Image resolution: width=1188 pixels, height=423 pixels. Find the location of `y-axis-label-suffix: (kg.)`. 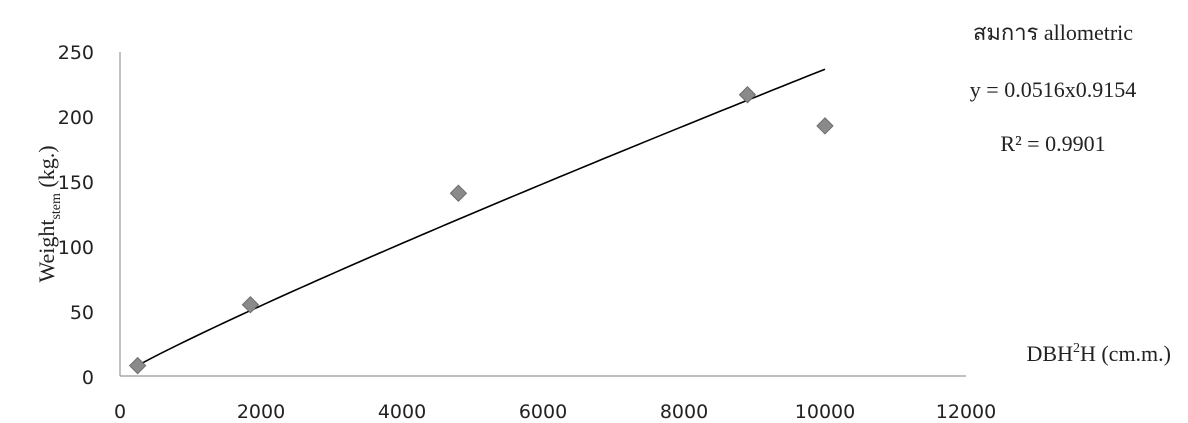

y-axis-label-suffix: (kg.) is located at coordinates (46, 169).